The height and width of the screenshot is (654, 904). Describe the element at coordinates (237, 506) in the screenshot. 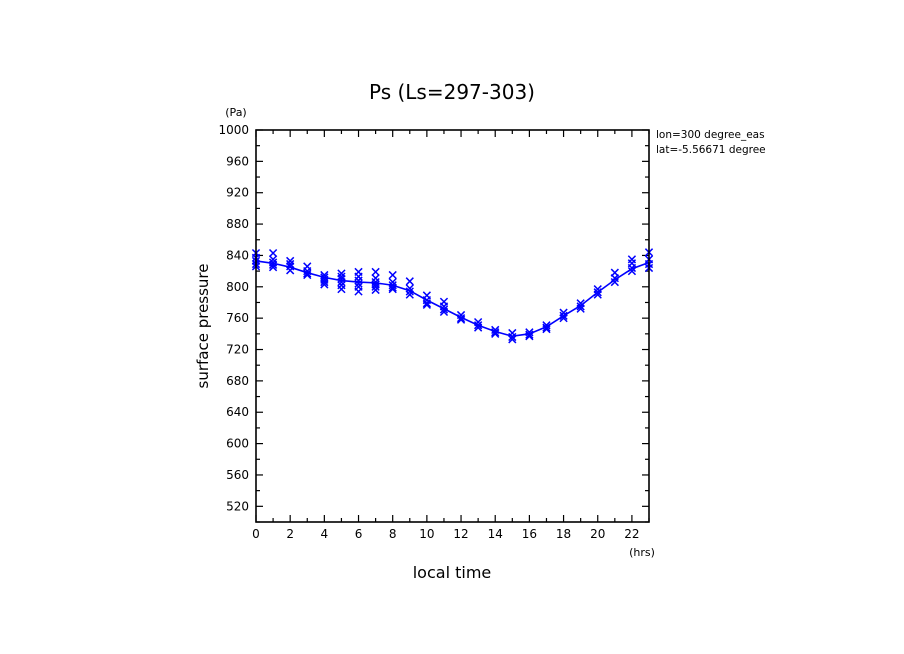

I see `y-tick-label: 520` at that location.